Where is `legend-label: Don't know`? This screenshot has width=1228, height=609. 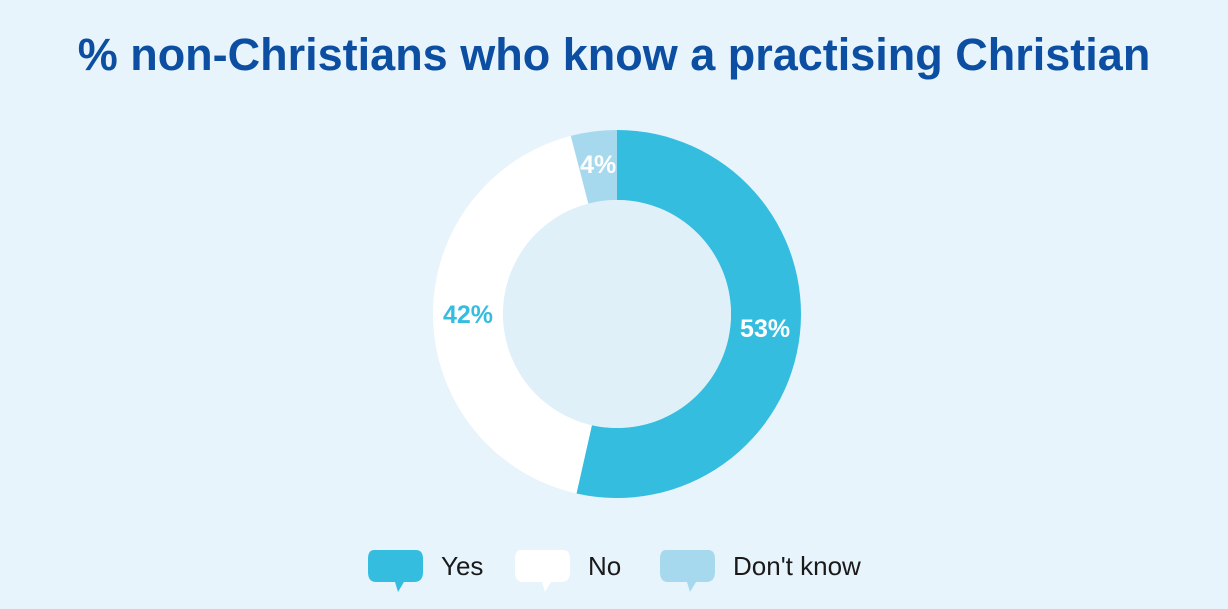
legend-label: Don't know is located at coordinates (797, 566).